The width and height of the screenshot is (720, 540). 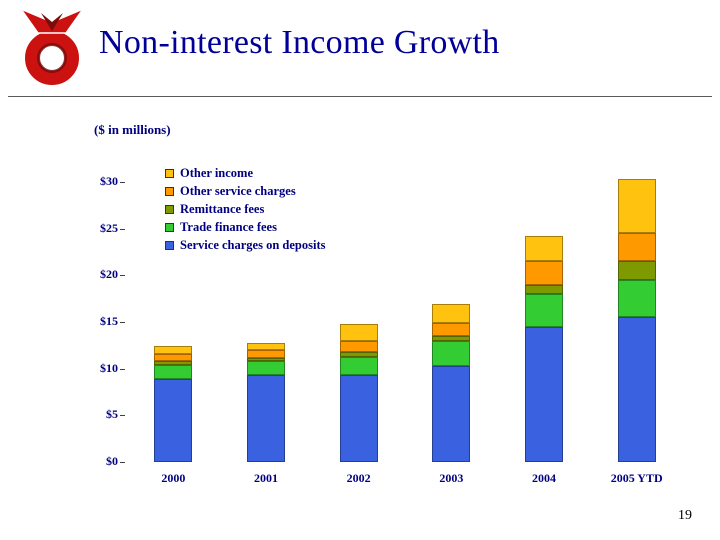 What do you see at coordinates (109, 274) in the screenshot?
I see `y-tick-label: $20` at bounding box center [109, 274].